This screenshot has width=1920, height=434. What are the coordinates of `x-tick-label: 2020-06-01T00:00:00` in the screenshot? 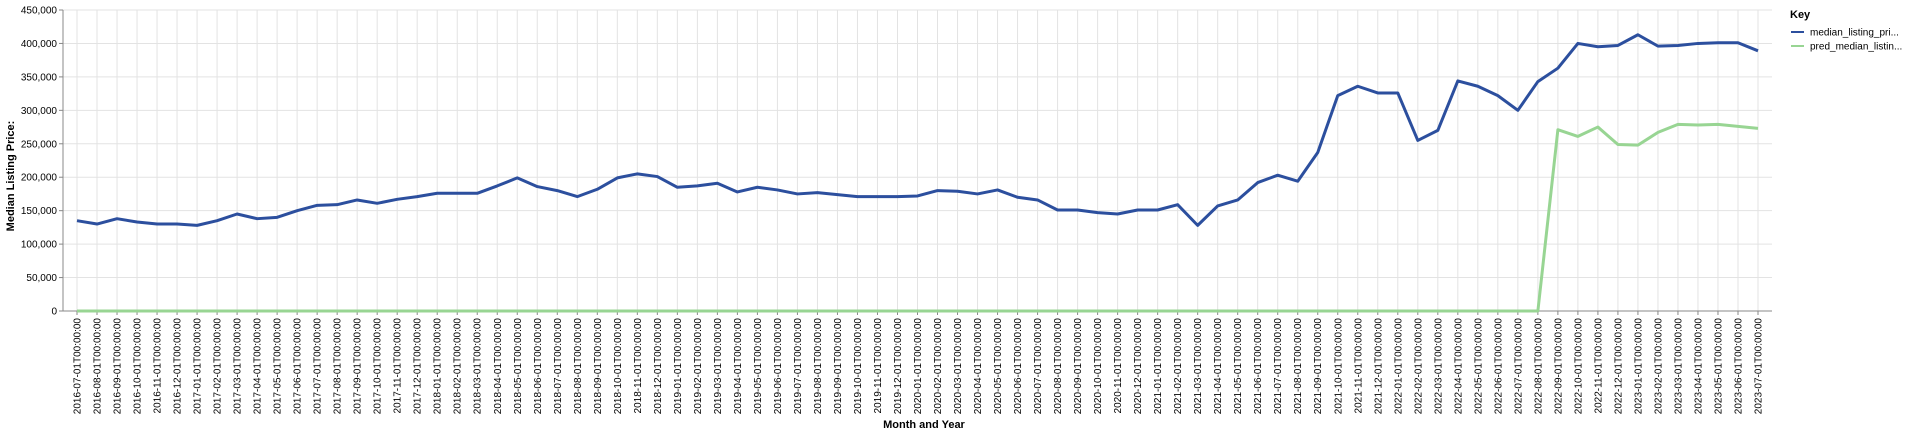 It's located at (1018, 366).